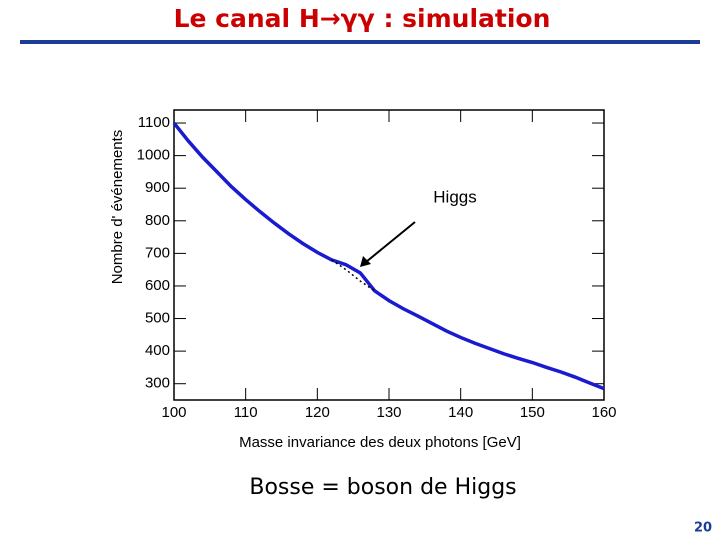 The width and height of the screenshot is (720, 540). What do you see at coordinates (173, 412) in the screenshot?
I see `x-tick-label: 100` at bounding box center [173, 412].